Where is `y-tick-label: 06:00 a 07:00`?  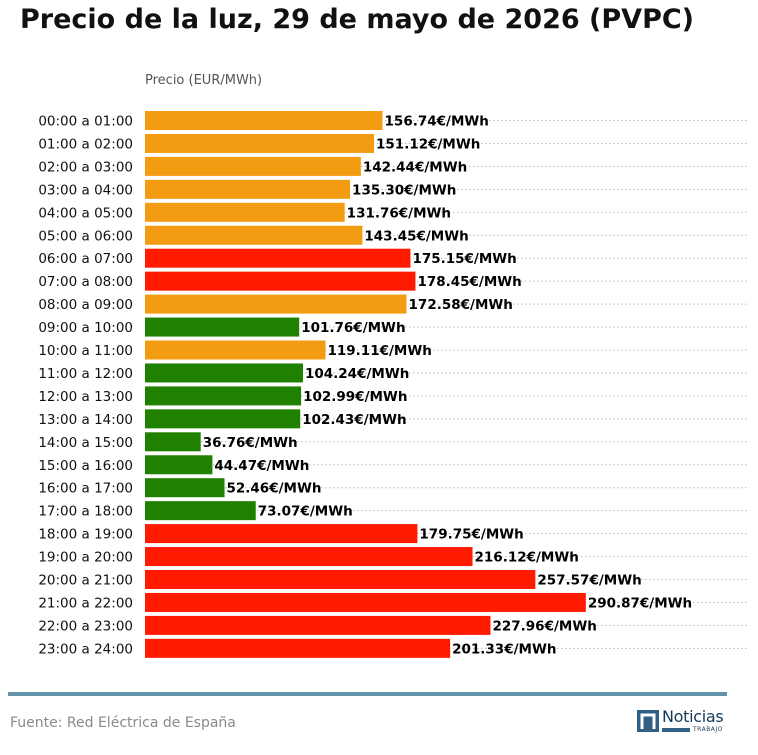
y-tick-label: 06:00 a 07:00 is located at coordinates (85, 259).